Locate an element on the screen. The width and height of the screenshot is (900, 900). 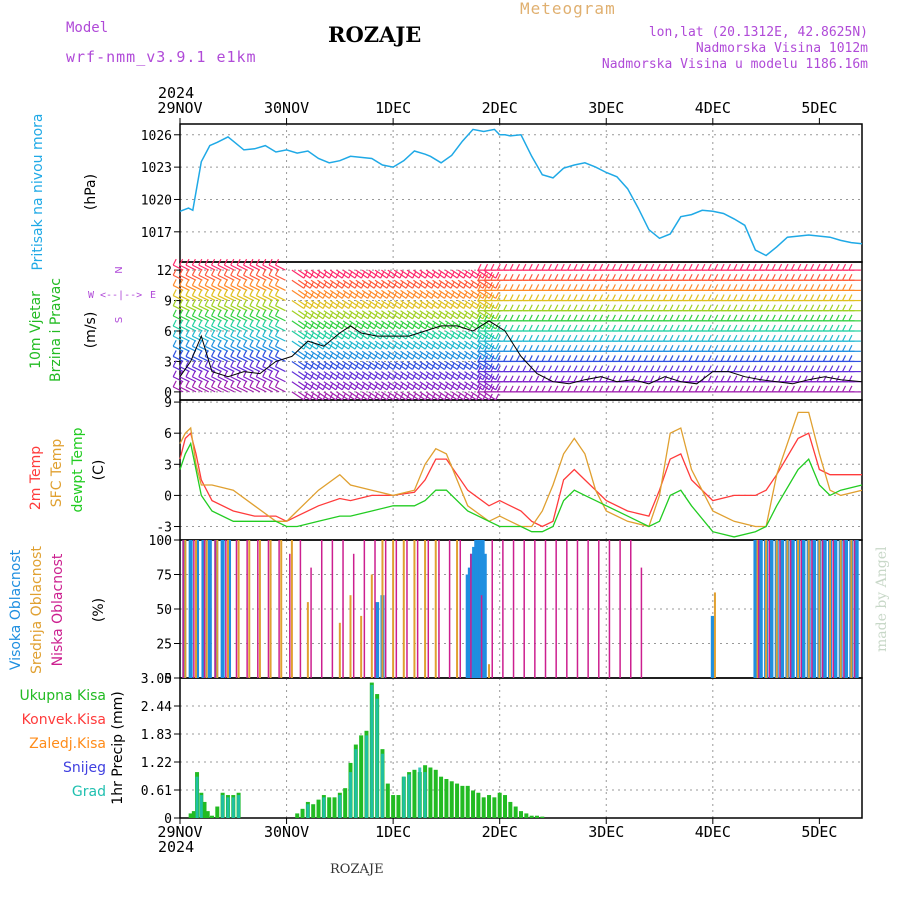
model-altitude: Nadmorska Visina u modelu 1186.16m is located at coordinates (734, 64).